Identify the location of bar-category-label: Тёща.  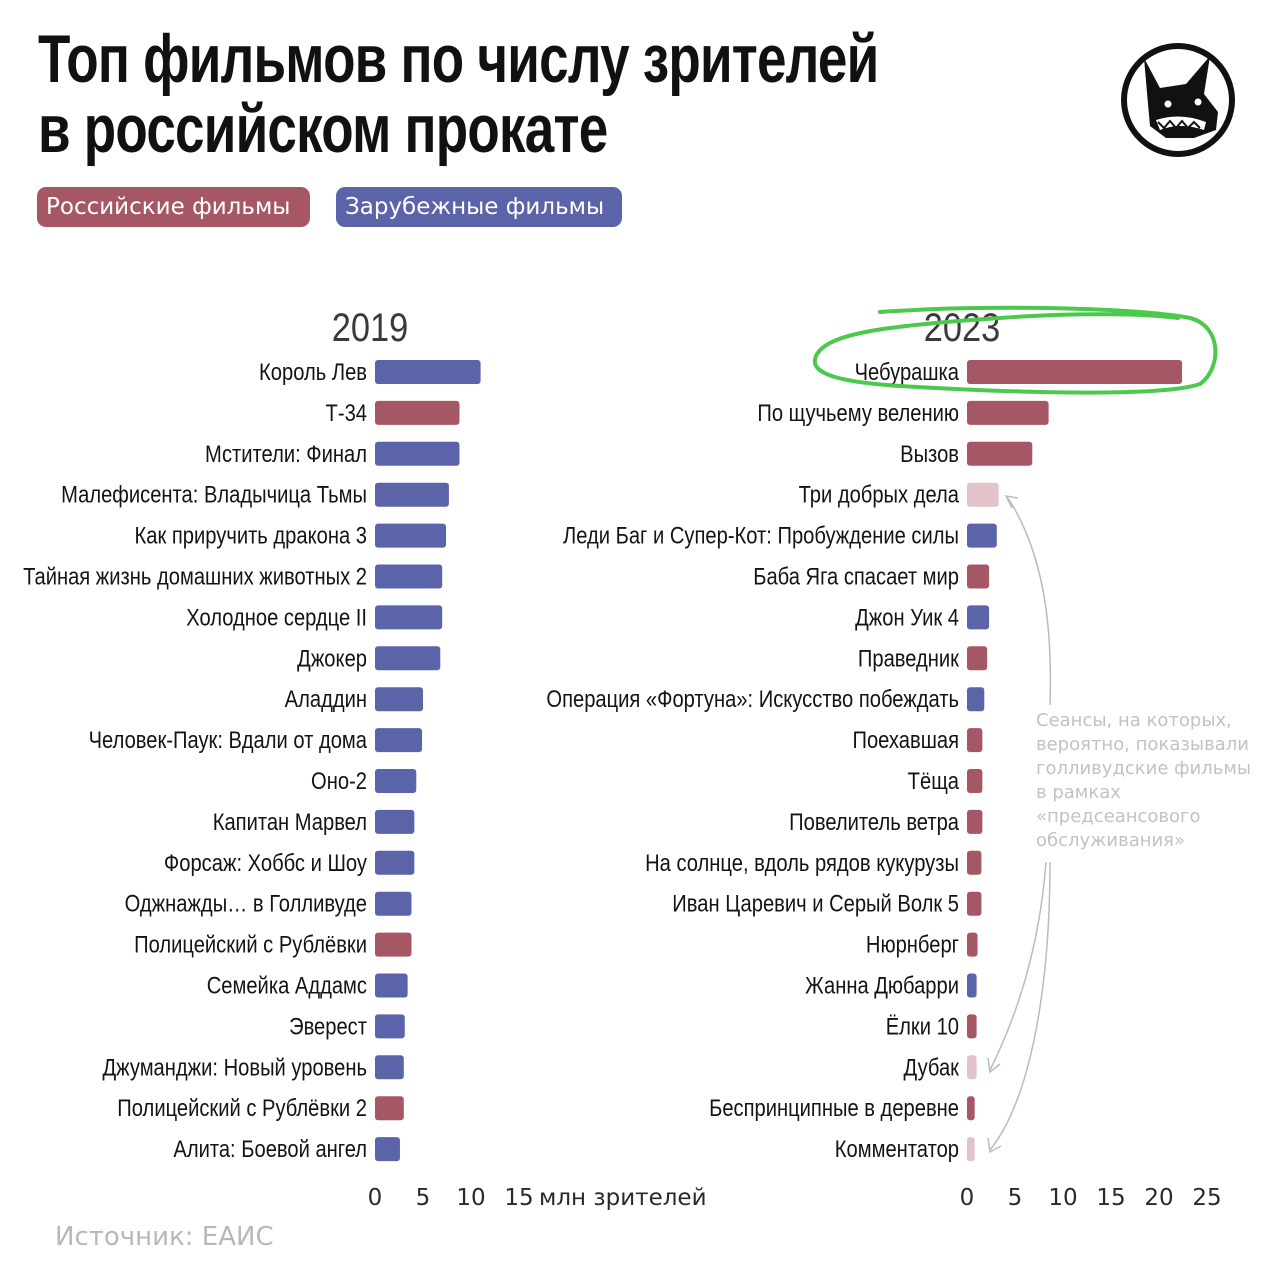
(934, 780).